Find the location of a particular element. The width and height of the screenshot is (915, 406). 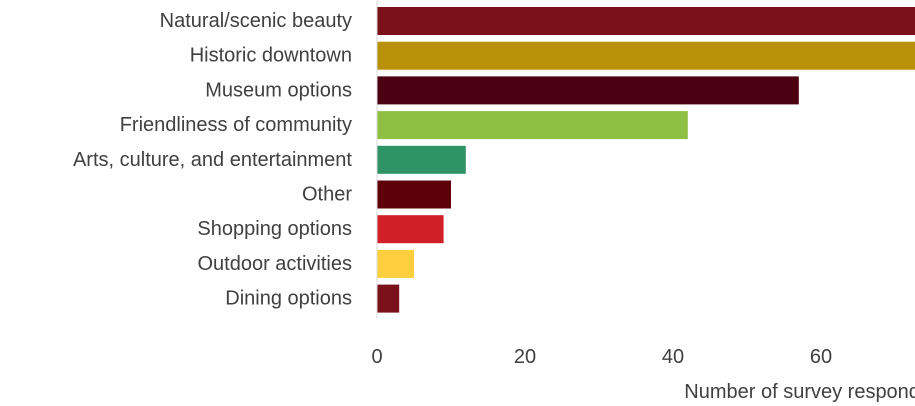

x-tick-labels: 020406080100120 is located at coordinates (601, 357).